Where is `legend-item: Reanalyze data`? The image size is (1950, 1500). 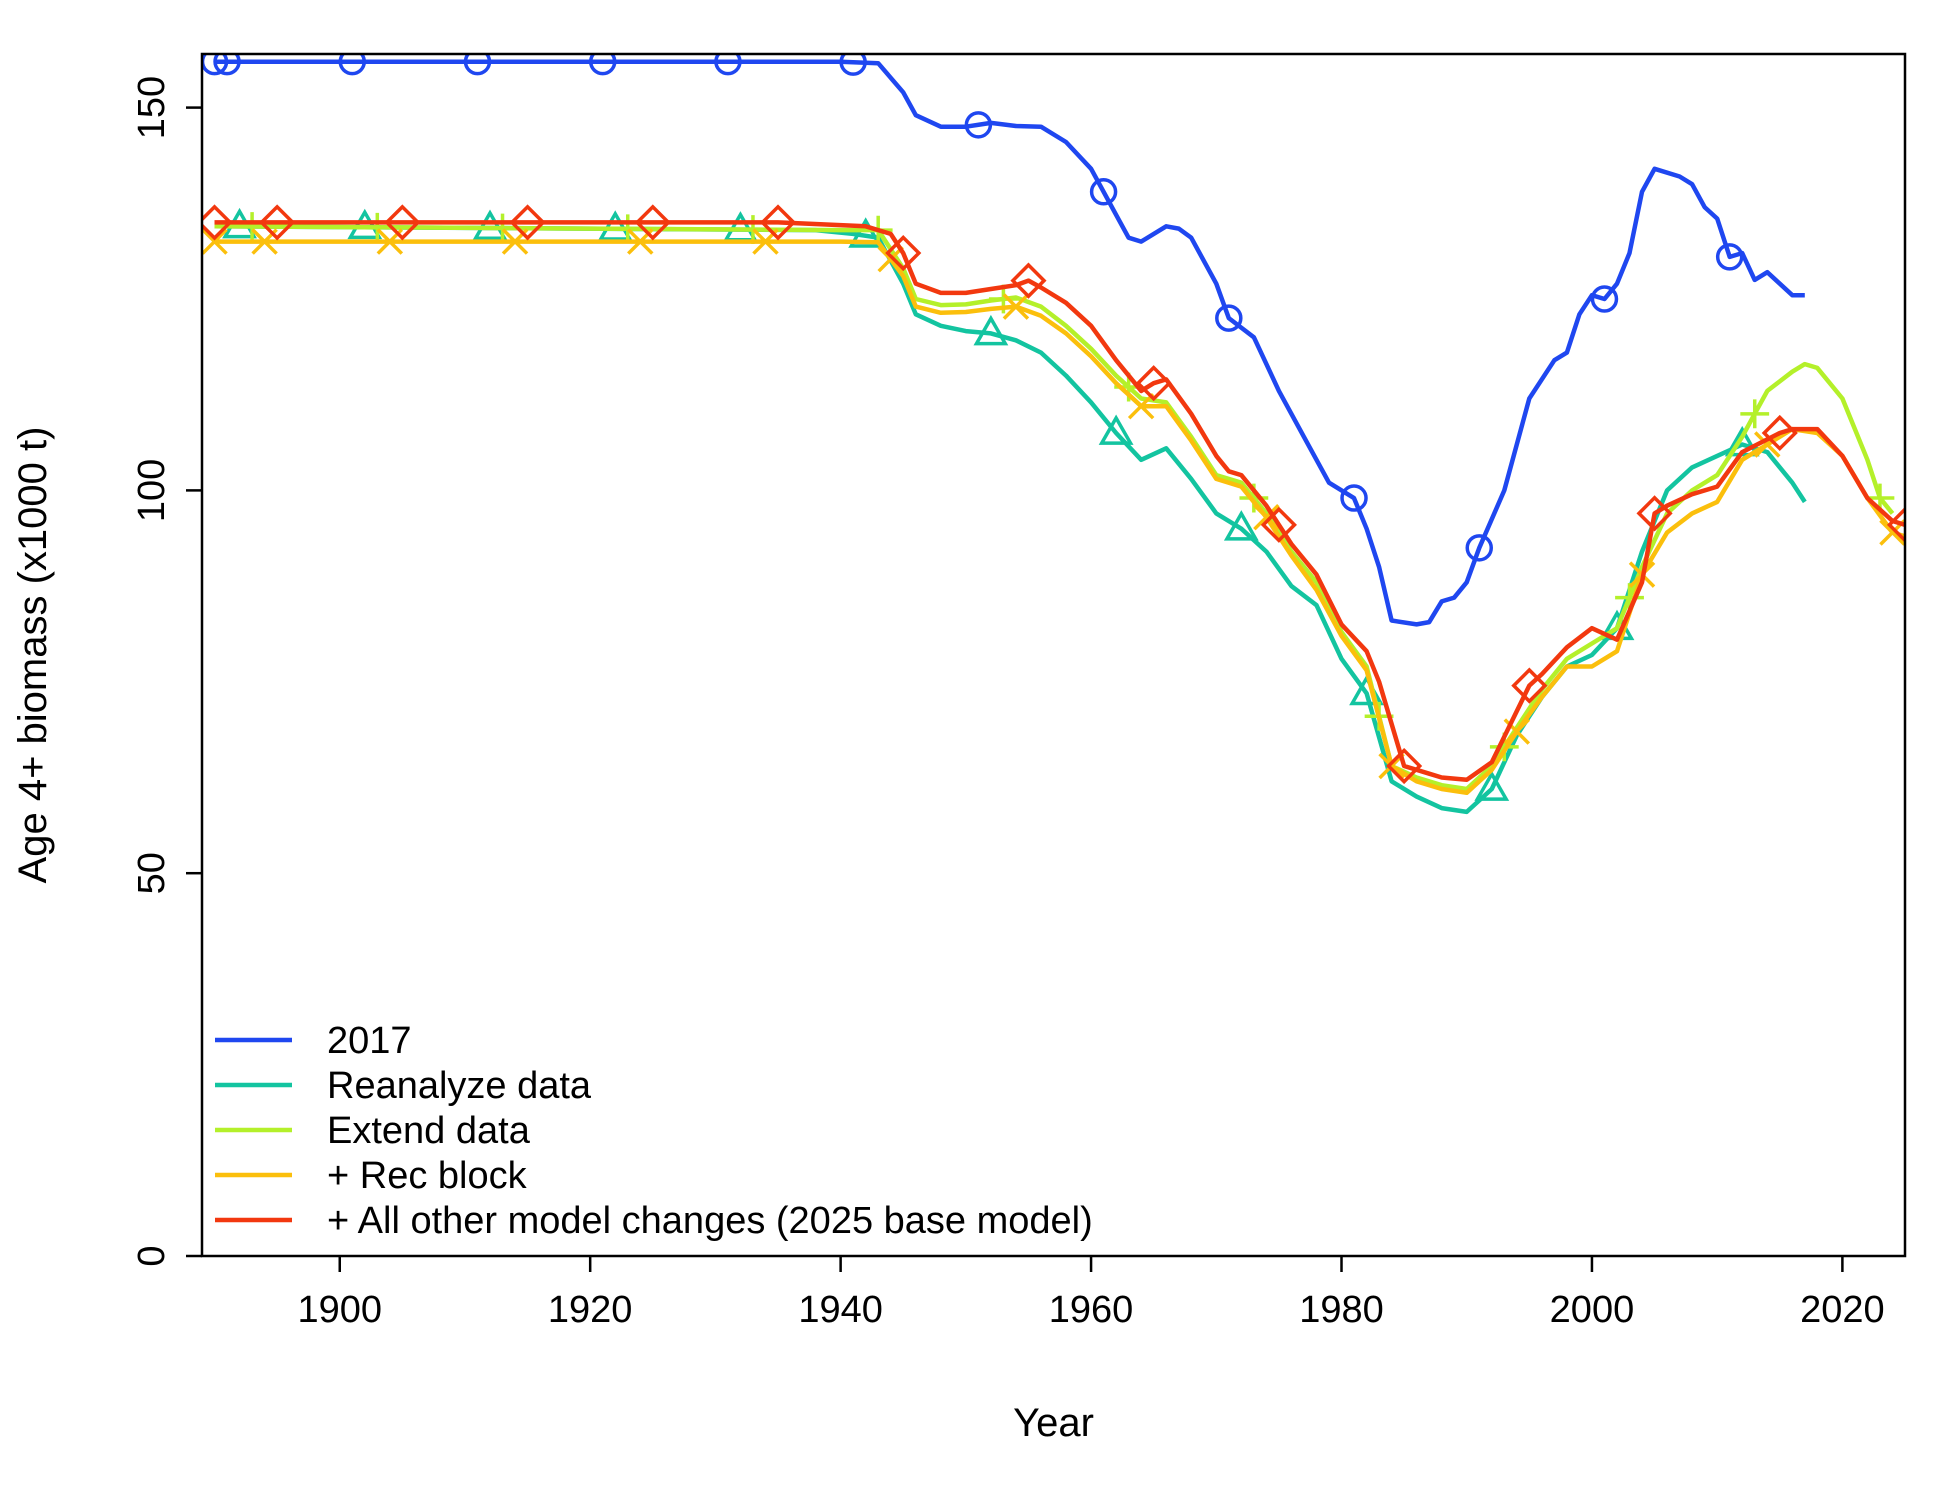
legend-item: Reanalyze data is located at coordinates (403, 1086).